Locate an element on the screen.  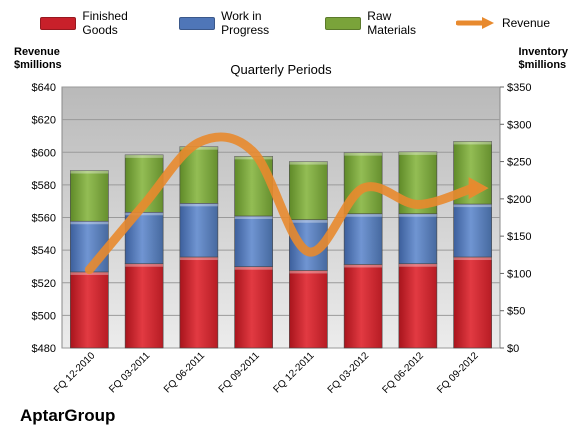
left-axis-title-line1: Revenue is located at coordinates (37, 52).